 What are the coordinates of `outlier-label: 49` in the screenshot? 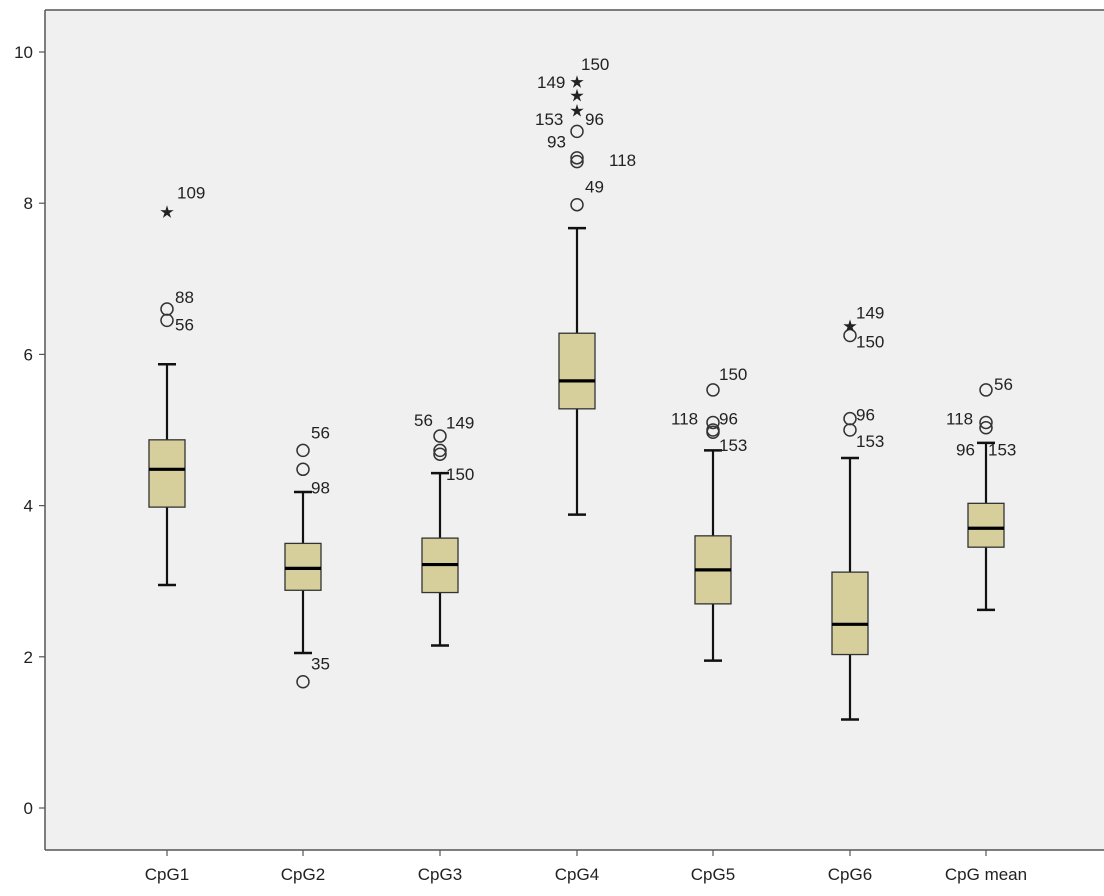 It's located at (594, 187).